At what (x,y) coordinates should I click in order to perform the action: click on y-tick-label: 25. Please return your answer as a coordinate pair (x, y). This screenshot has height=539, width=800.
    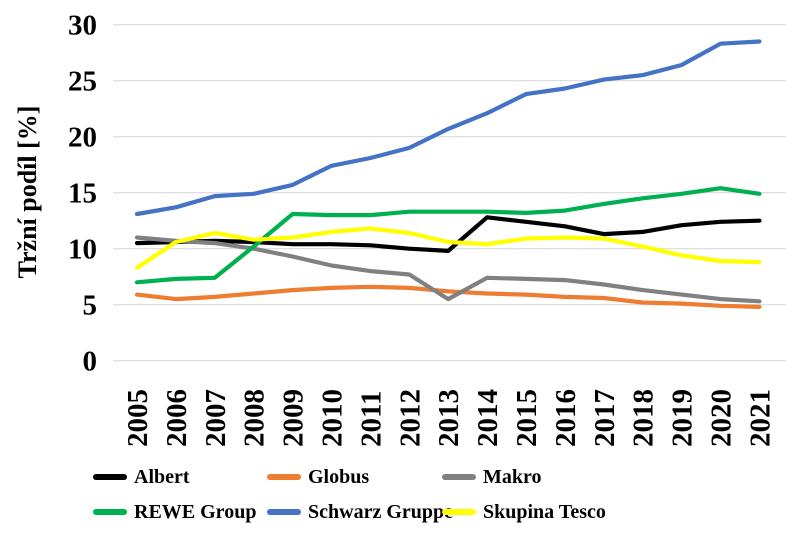
    Looking at the image, I should click on (82, 82).